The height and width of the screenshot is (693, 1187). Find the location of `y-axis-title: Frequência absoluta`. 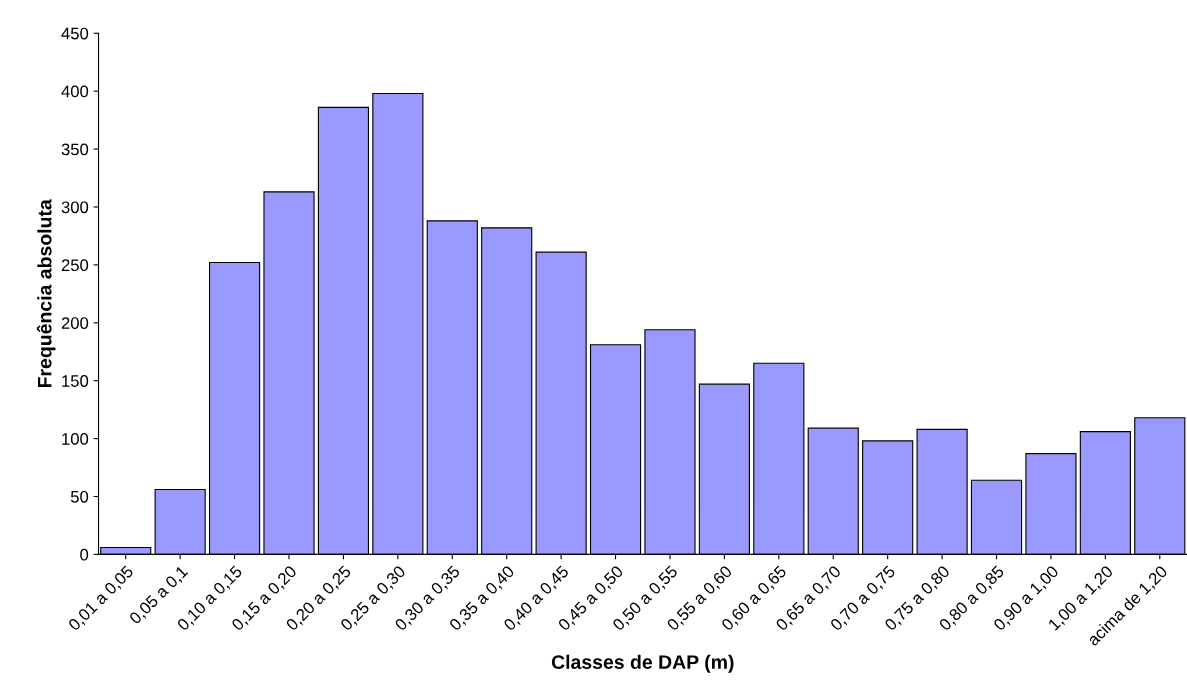

y-axis-title: Frequência absoluta is located at coordinates (46, 293).